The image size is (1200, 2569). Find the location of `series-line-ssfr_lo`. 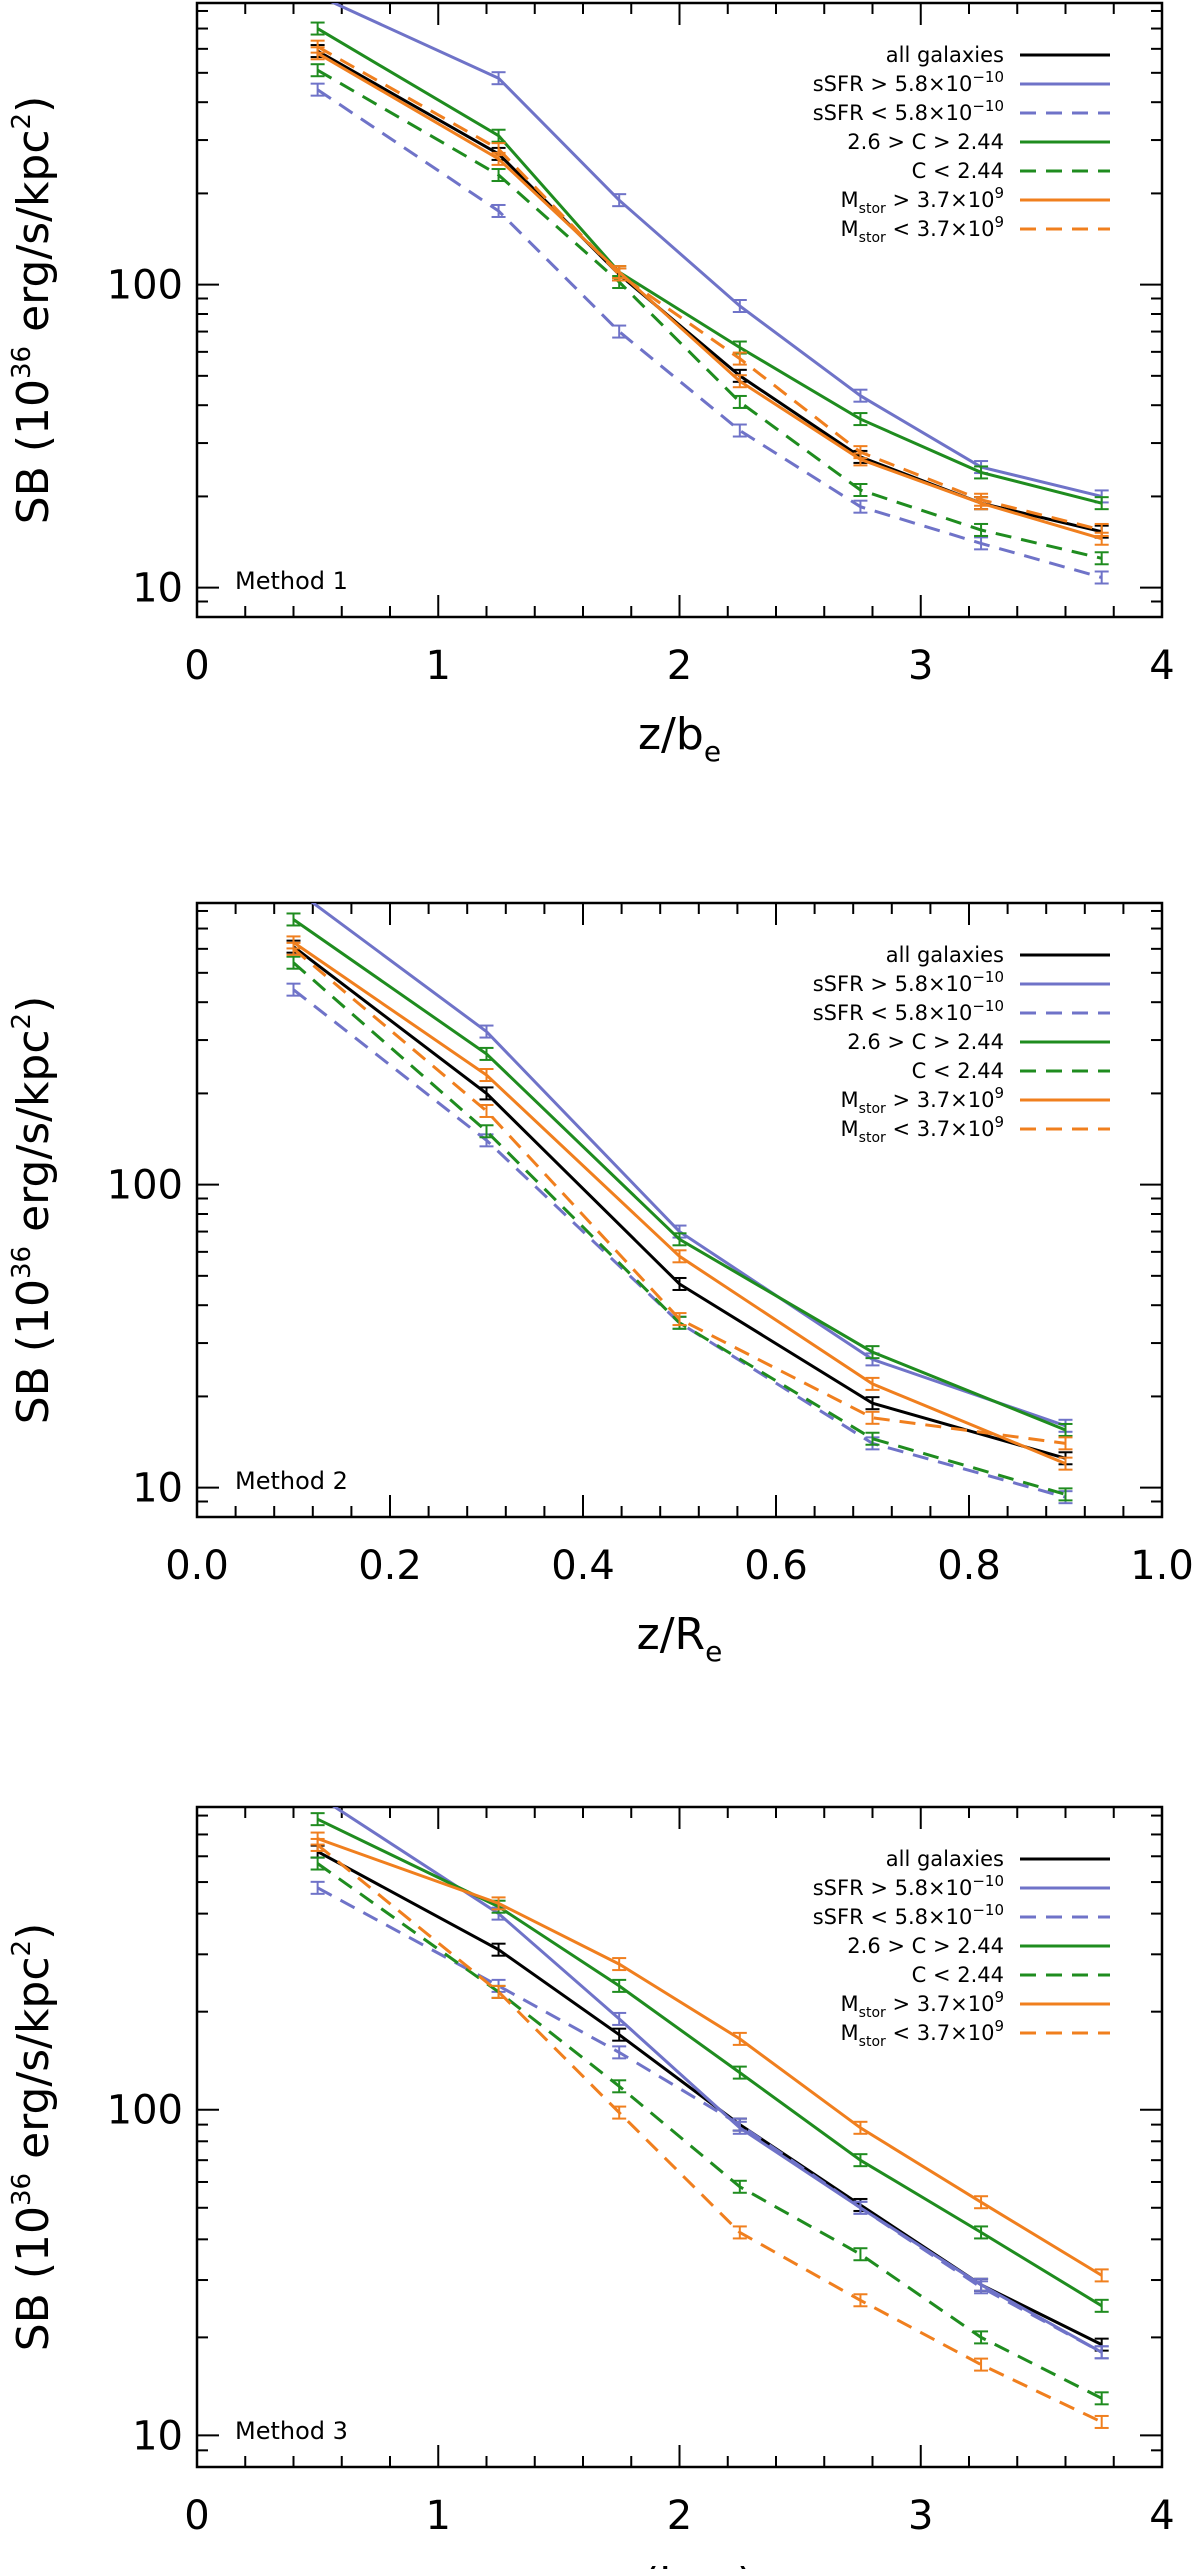

series-line-ssfr_lo is located at coordinates (679, 1243).